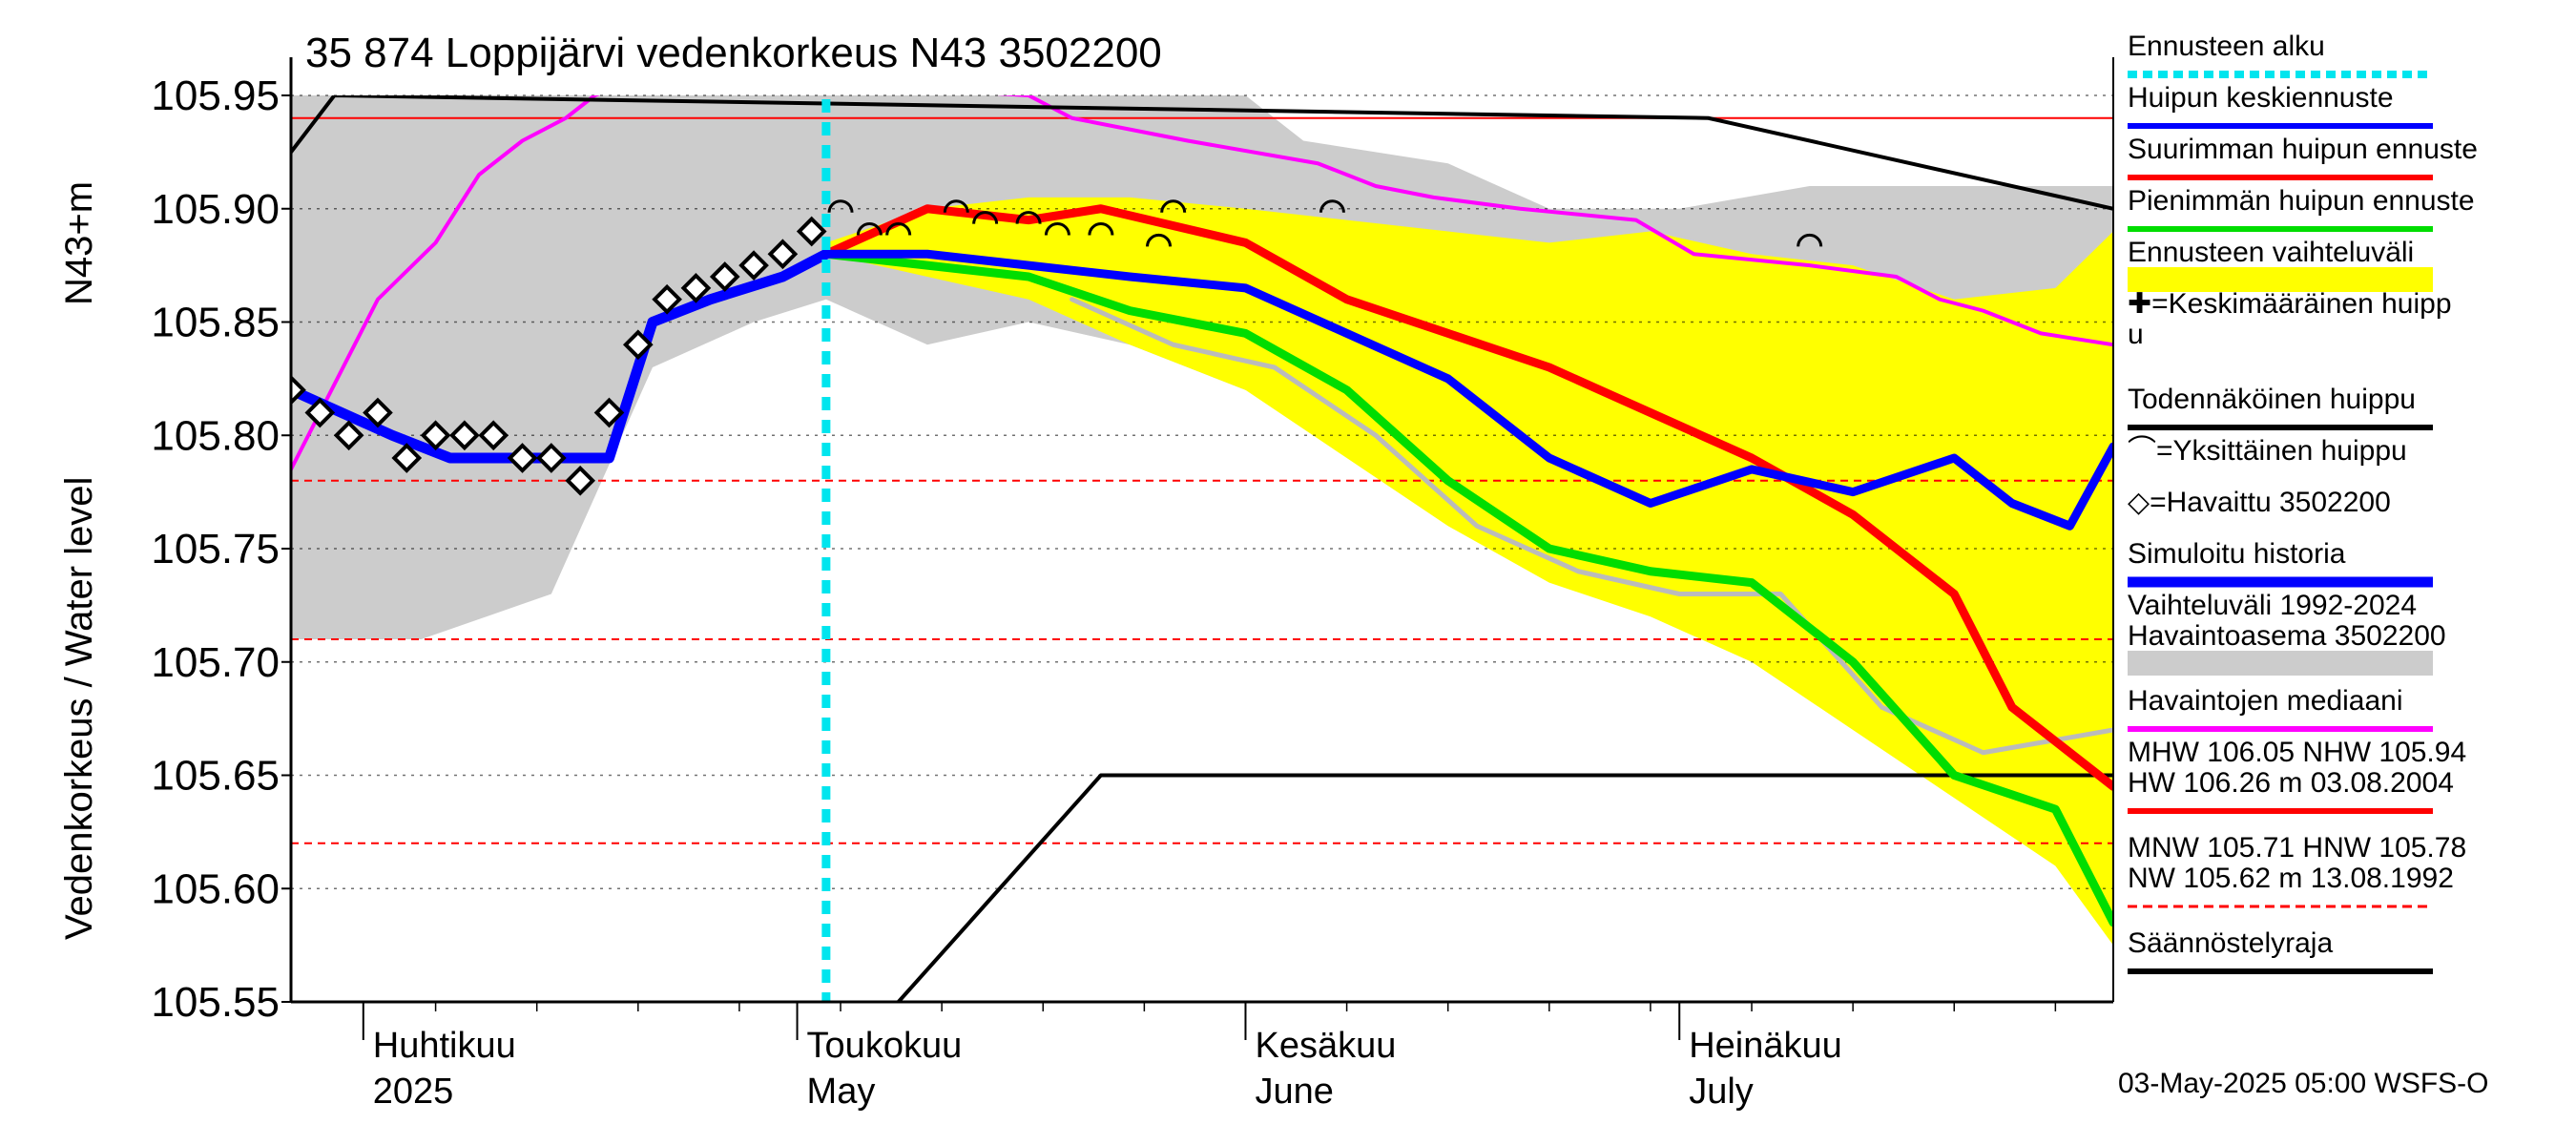  I want to click on month-label-en: June, so click(1294, 1092).